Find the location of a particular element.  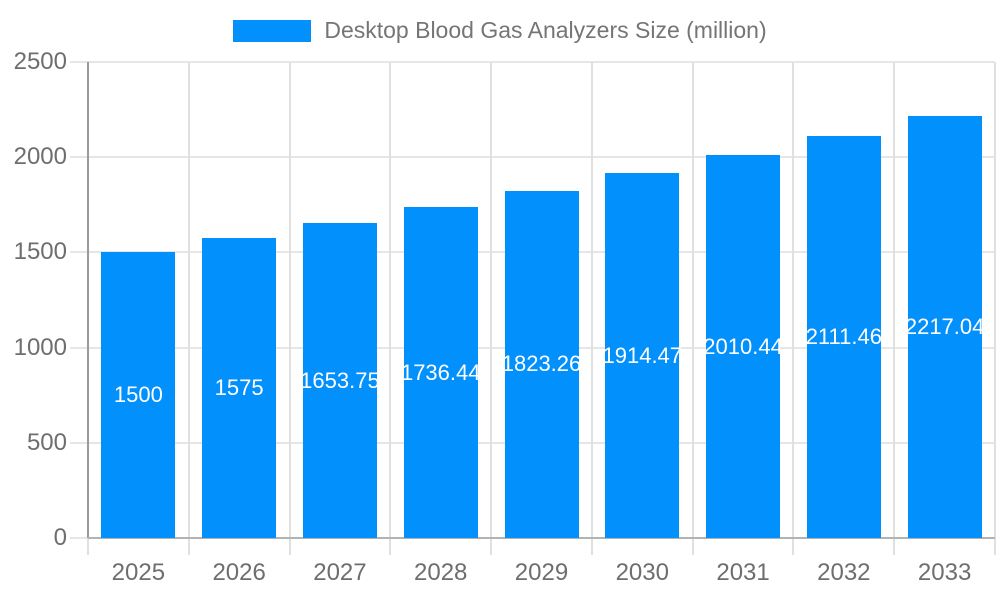

bar: 1575 is located at coordinates (239, 388).